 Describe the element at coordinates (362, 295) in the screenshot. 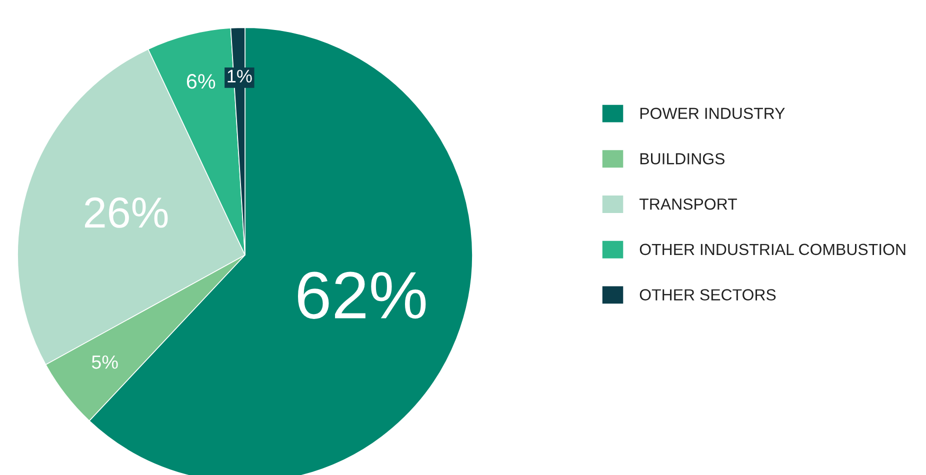

I see `data-label: 62%` at that location.